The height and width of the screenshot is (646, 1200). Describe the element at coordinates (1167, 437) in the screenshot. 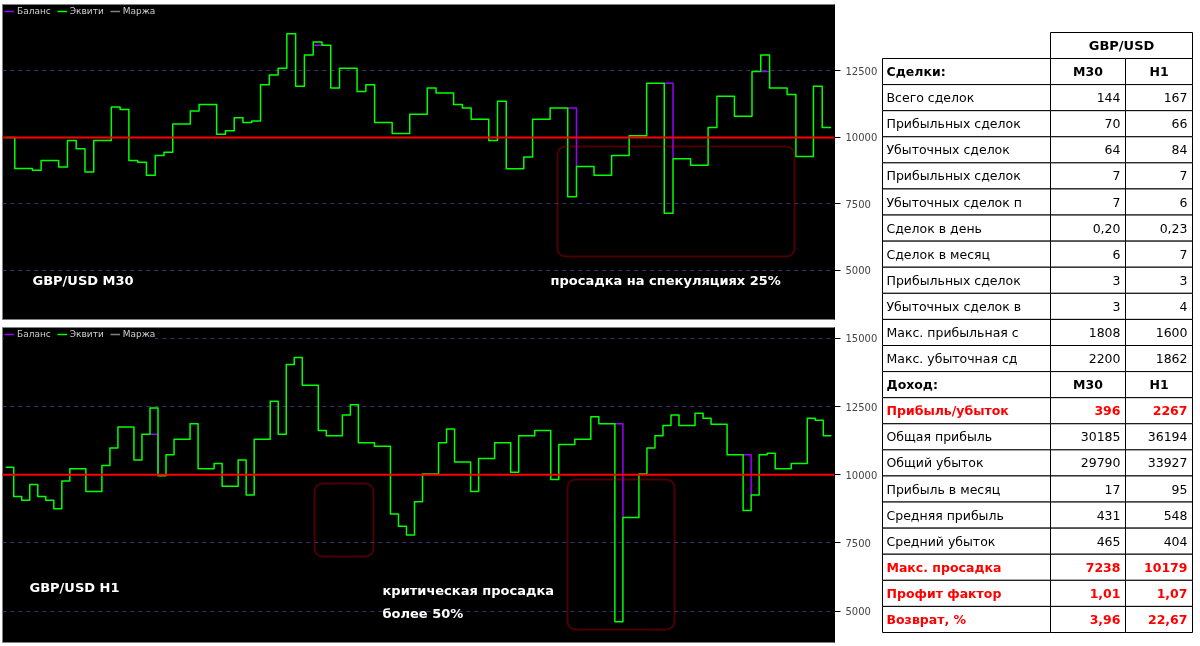

I see `text: 36194` at that location.